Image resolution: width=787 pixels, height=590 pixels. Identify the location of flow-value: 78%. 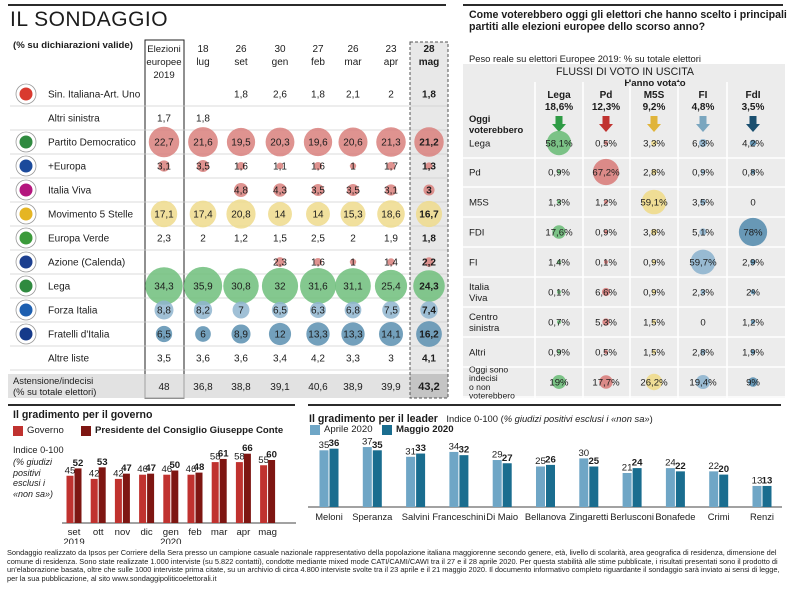
(753, 233).